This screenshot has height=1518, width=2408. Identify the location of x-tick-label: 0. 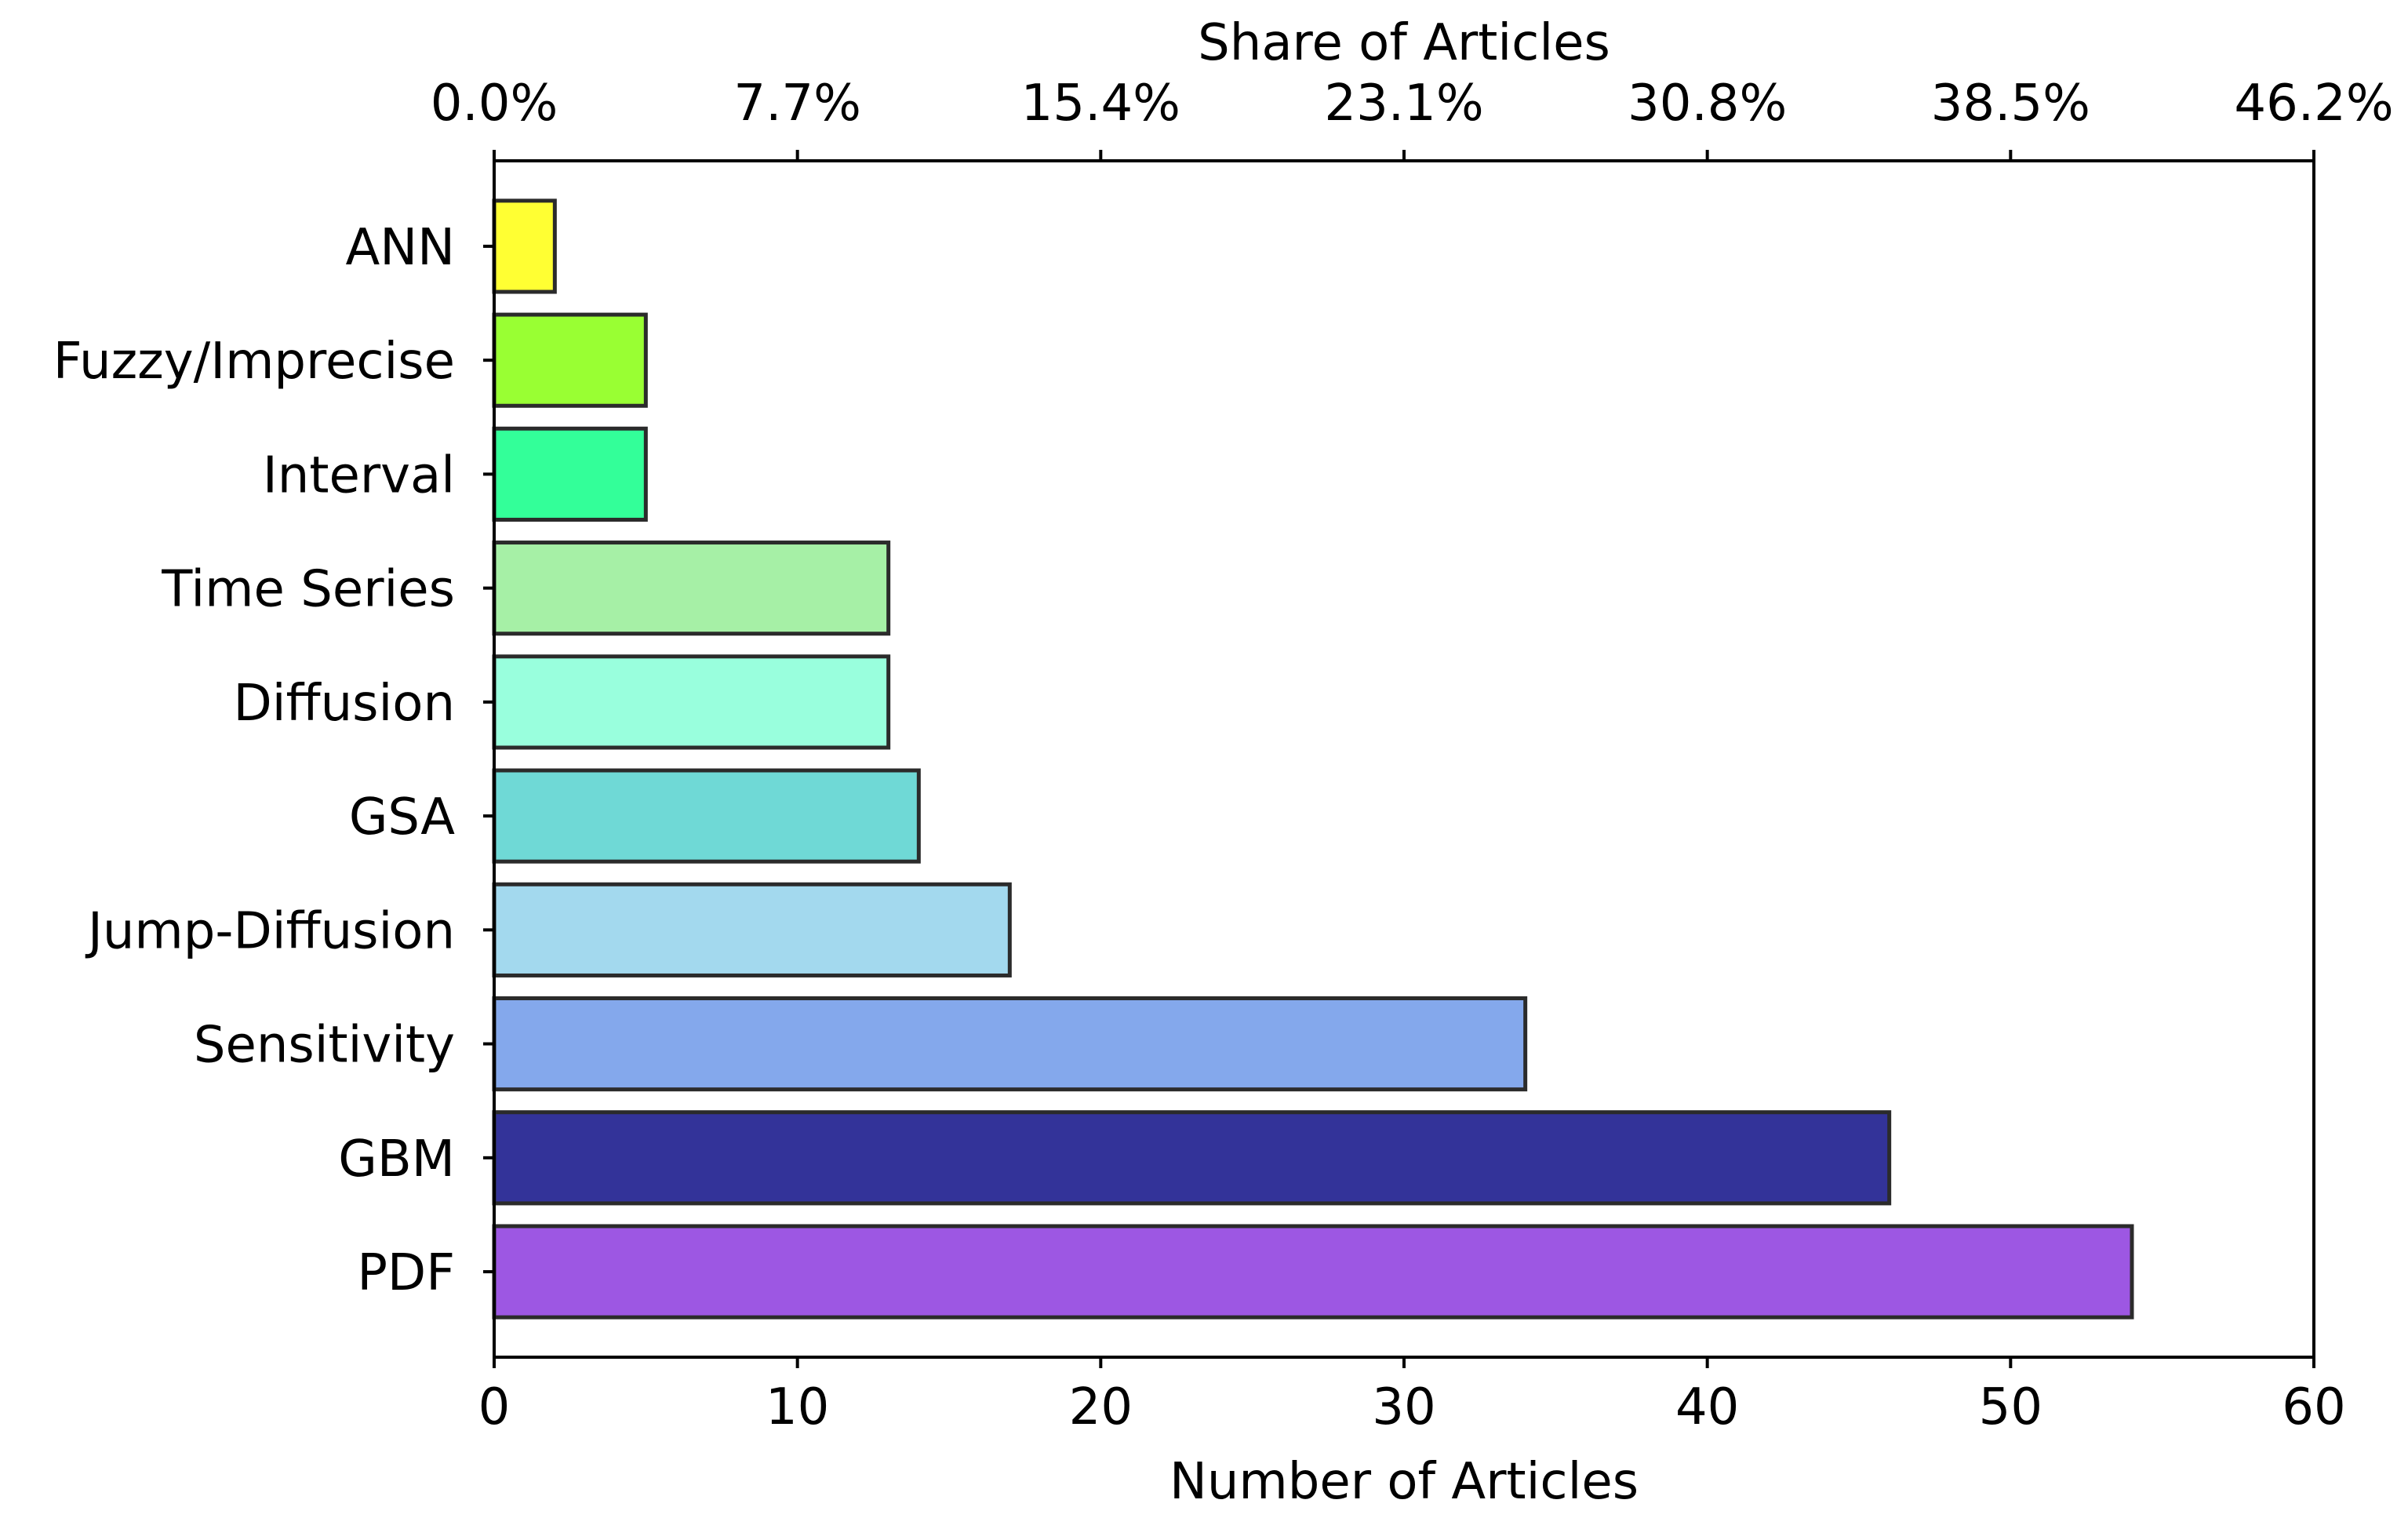
(495, 1407).